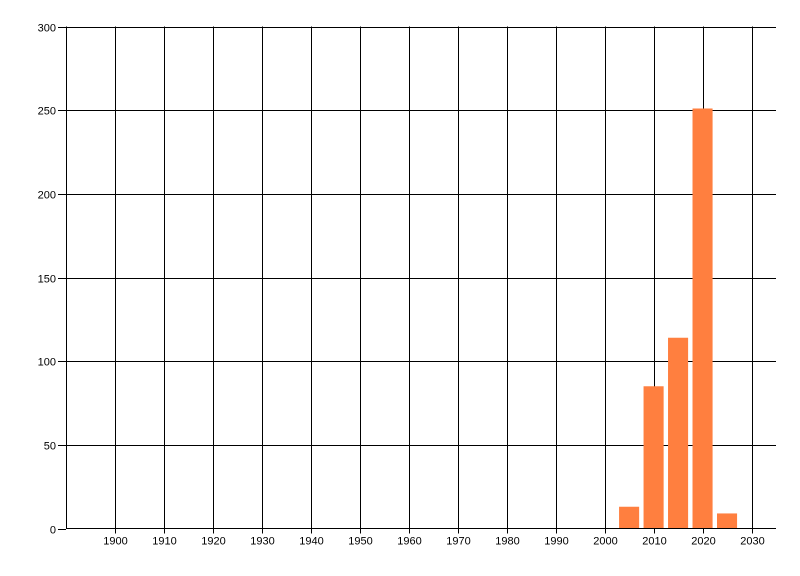 This screenshot has width=800, height=576. Describe the element at coordinates (752, 542) in the screenshot. I see `x-tick-label: 2030` at that location.